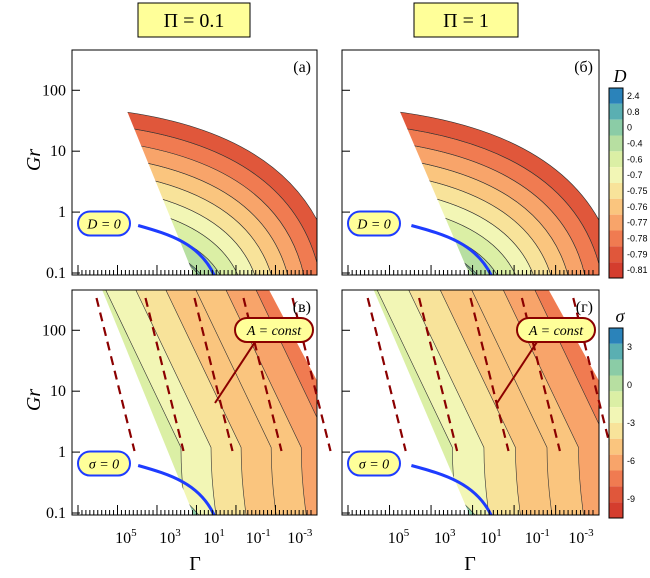 This screenshot has width=650, height=578. What do you see at coordinates (635, 159) in the screenshot?
I see `colorbar-tick: -0.6` at bounding box center [635, 159].